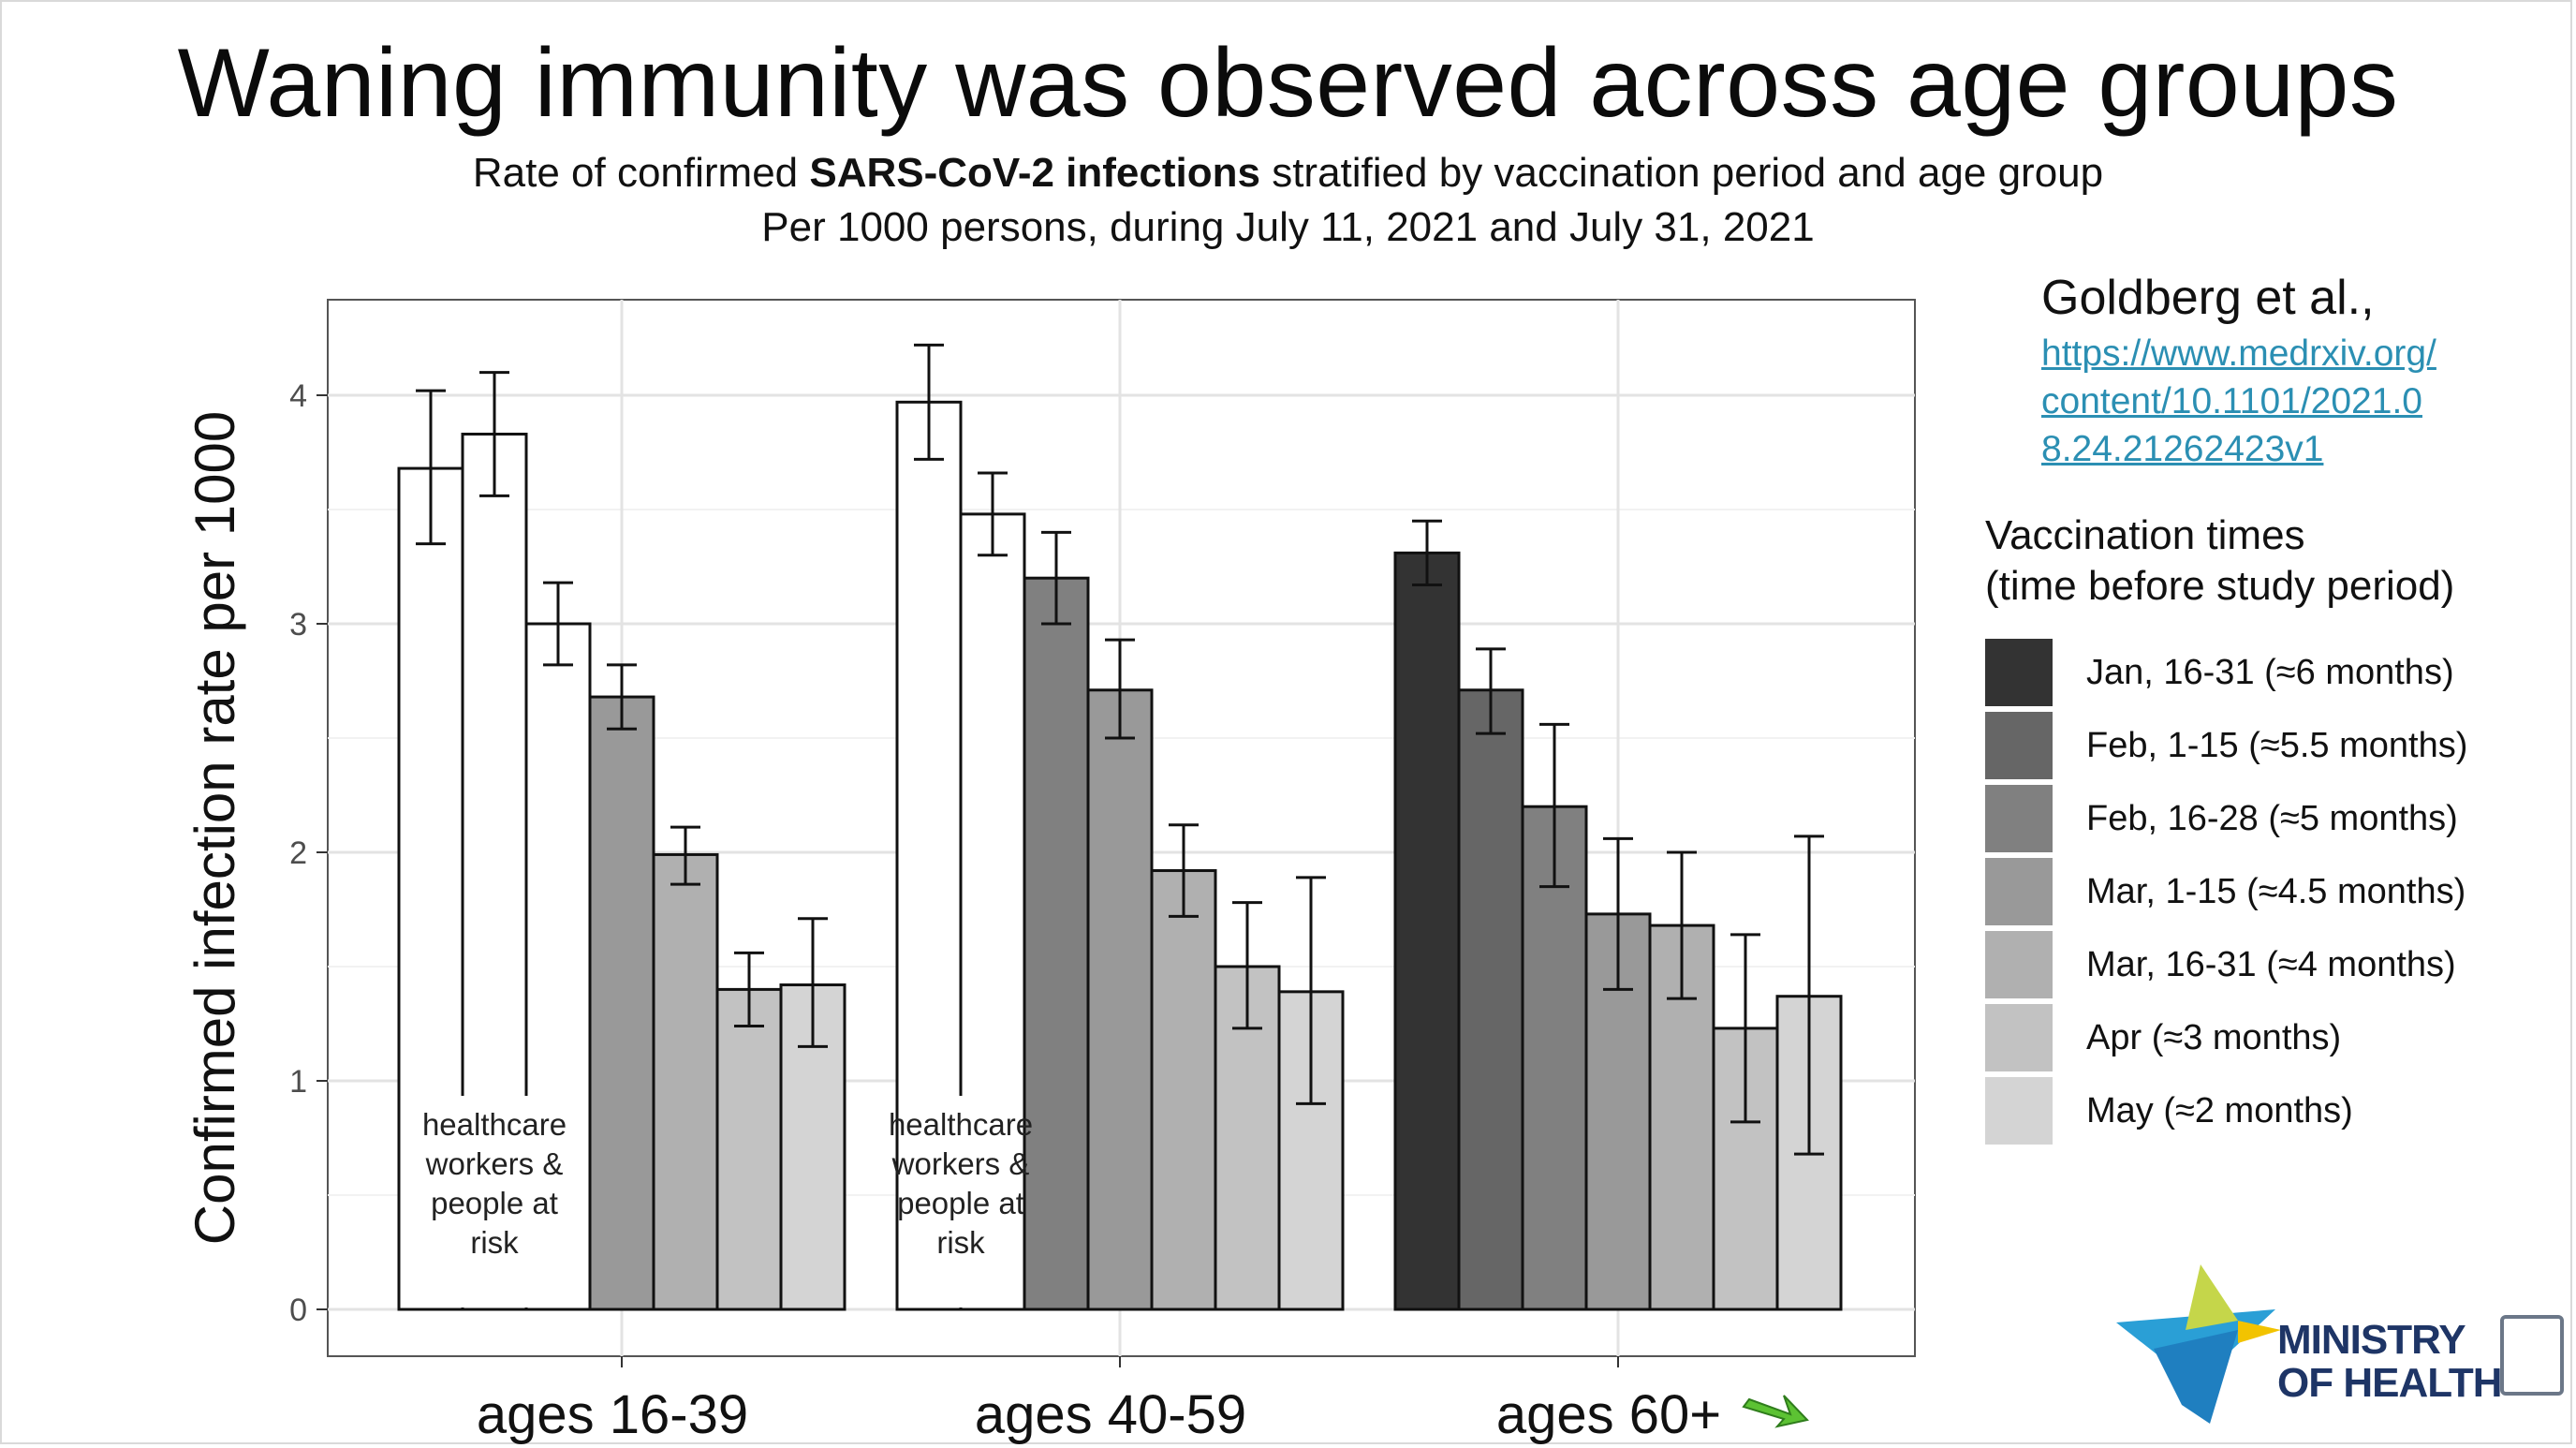  I want to click on legend-item: Jan, 16-31 (≈6 months), so click(2266, 672).